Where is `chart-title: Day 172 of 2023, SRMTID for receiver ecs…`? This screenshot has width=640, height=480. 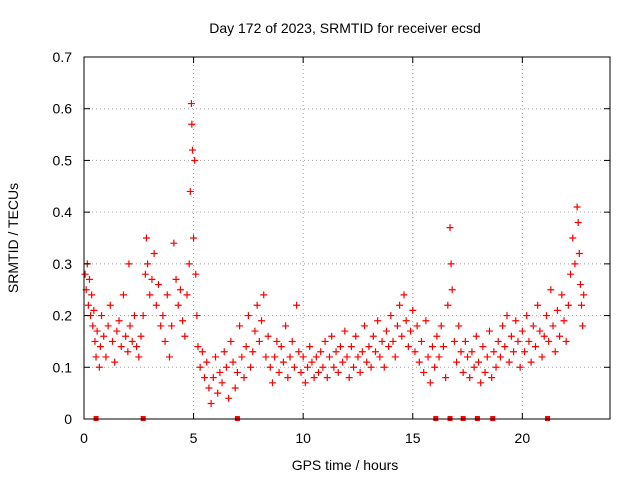
chart-title: Day 172 of 2023, SRMTID for receiver ecs… is located at coordinates (345, 28).